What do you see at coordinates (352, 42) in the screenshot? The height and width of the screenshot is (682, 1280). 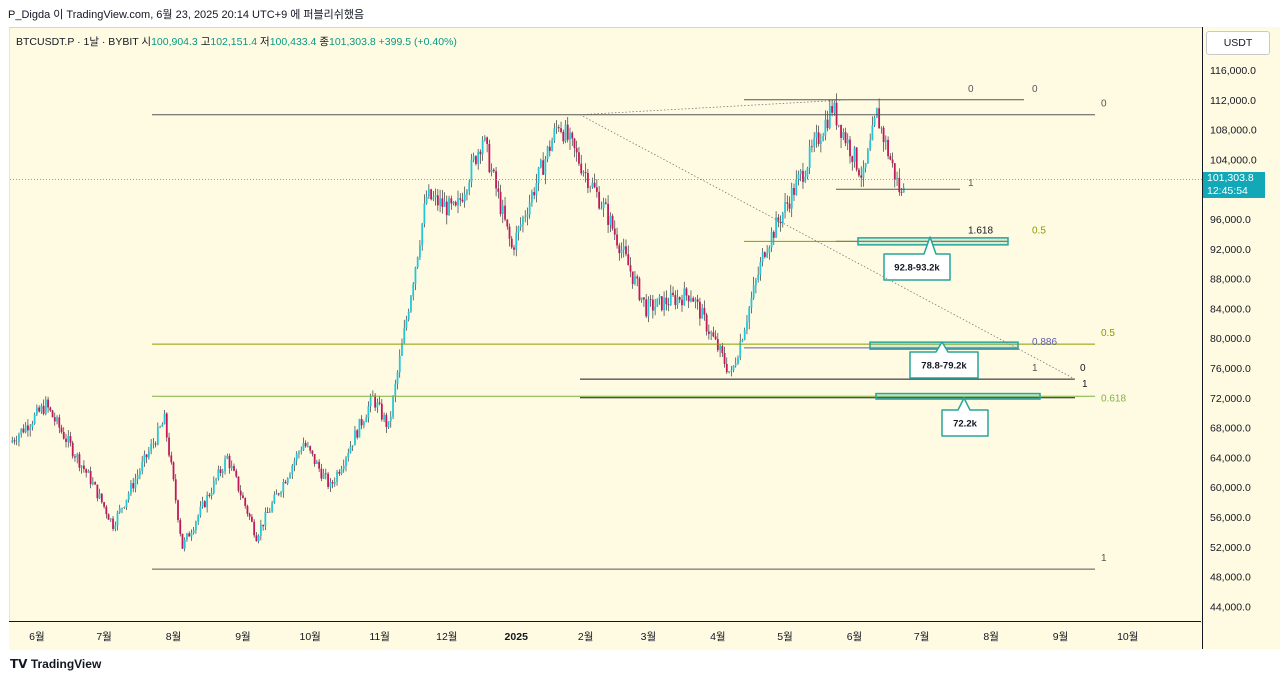 I see `close-value: 101,303.8` at bounding box center [352, 42].